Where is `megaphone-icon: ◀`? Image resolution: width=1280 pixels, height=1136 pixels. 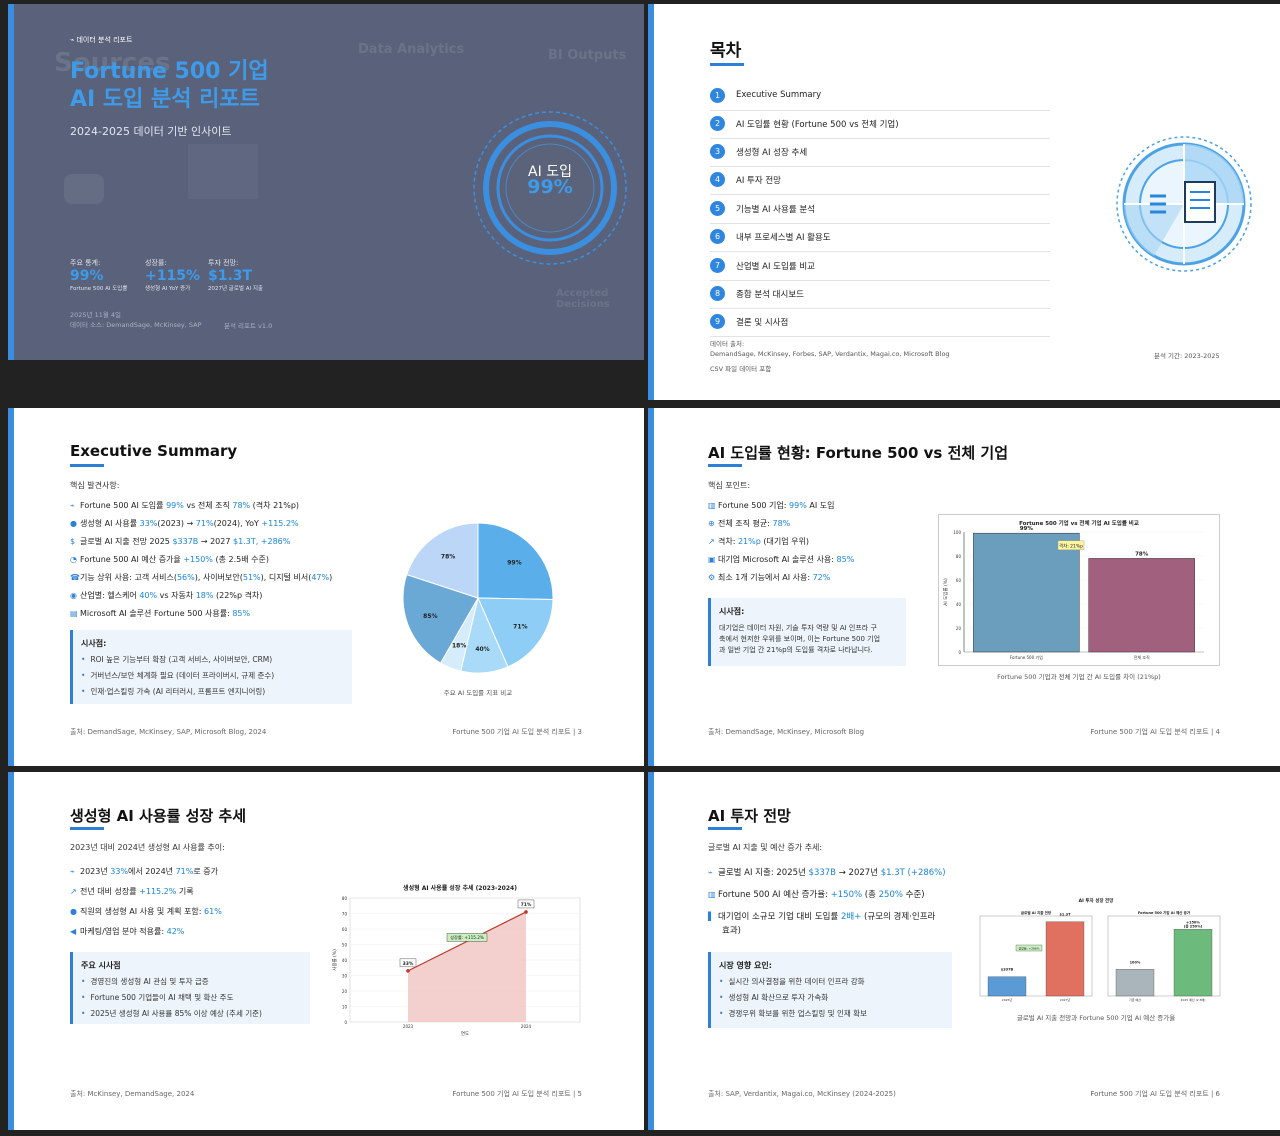 megaphone-icon: ◀ is located at coordinates (73, 931).